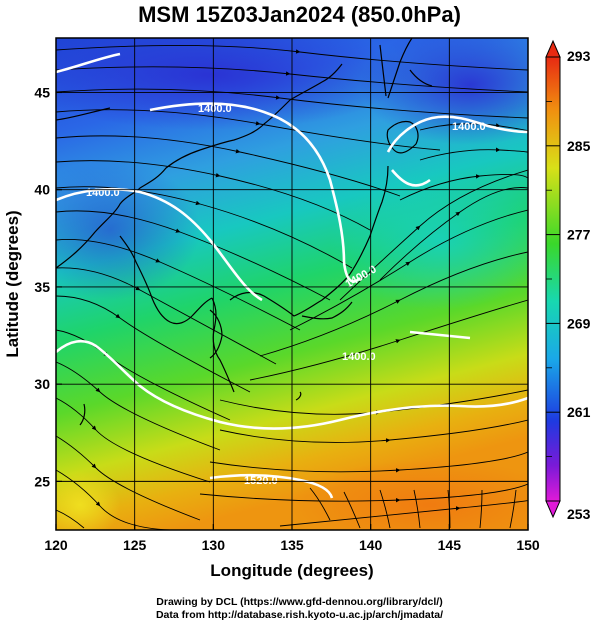  What do you see at coordinates (579, 412) in the screenshot?
I see `colorbar-tick-label: 261` at bounding box center [579, 412].